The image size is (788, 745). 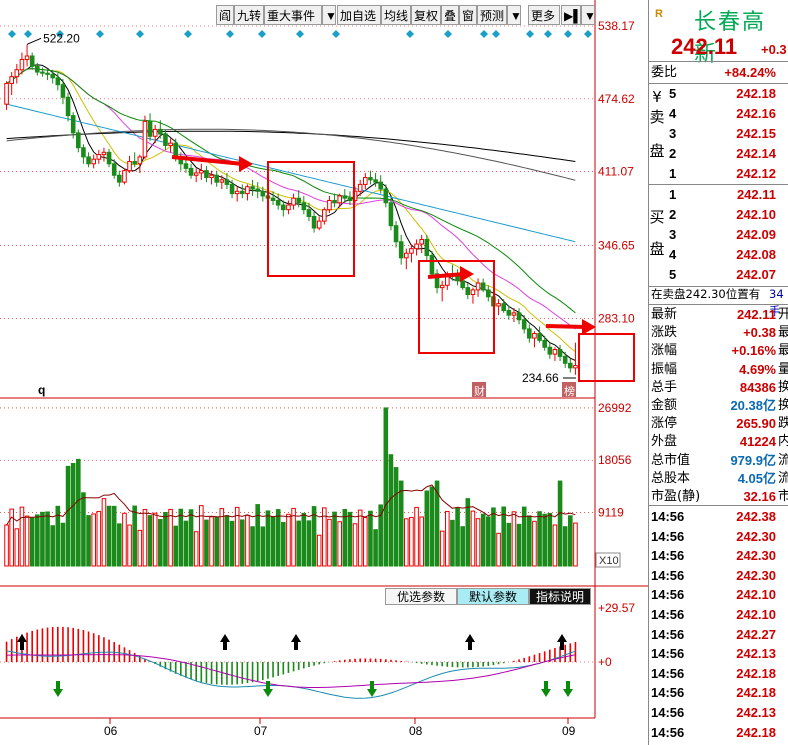 What do you see at coordinates (468, 15) in the screenshot?
I see `toolbar-button-8: 窗` at bounding box center [468, 15].